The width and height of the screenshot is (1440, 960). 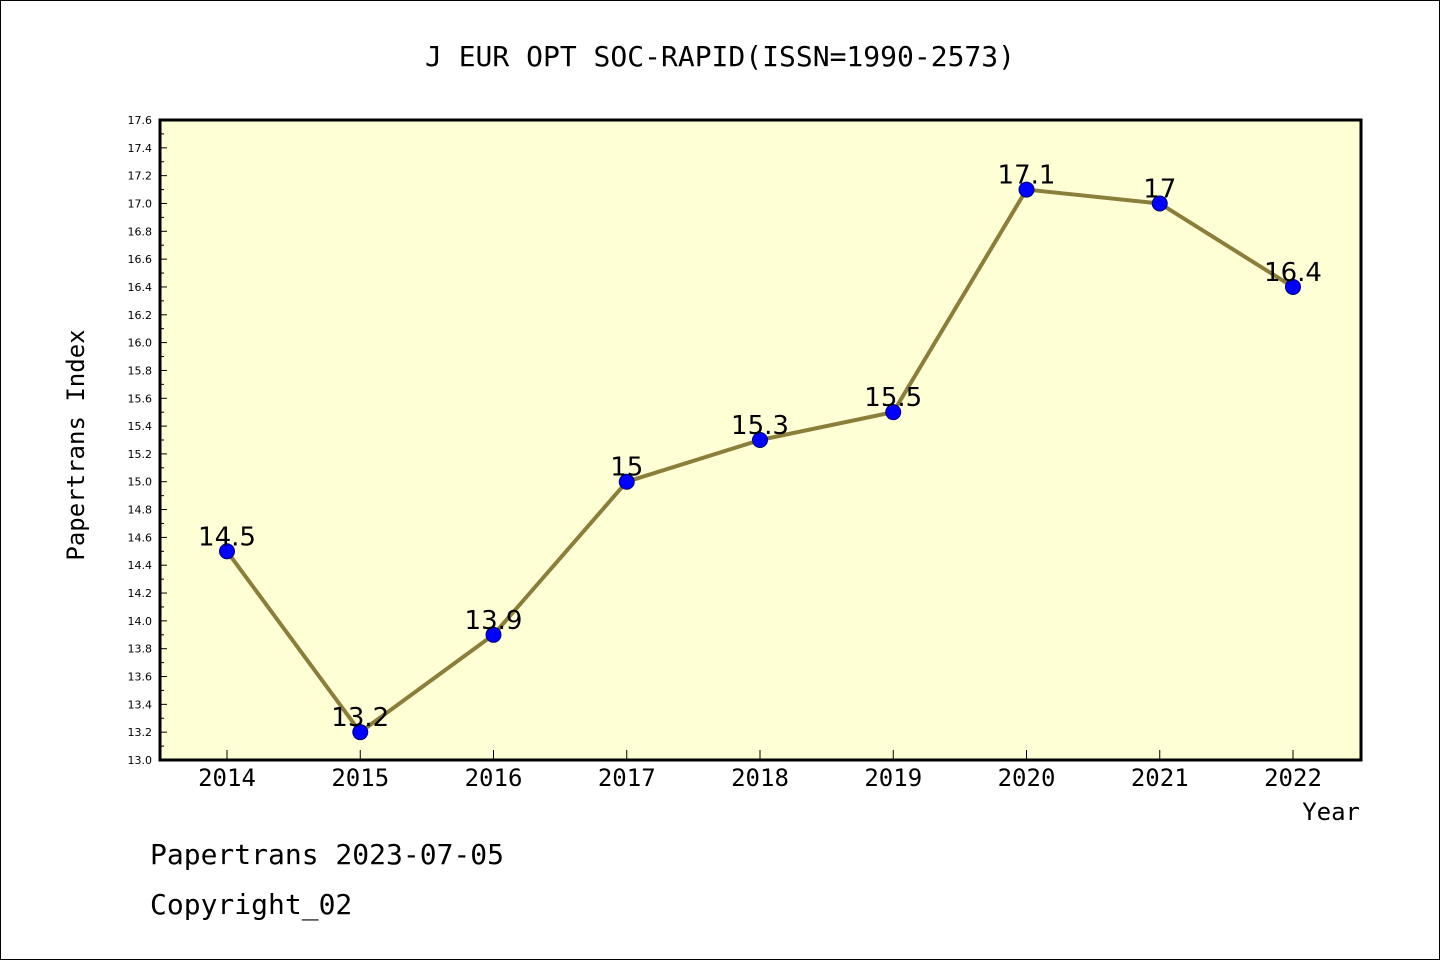 I want to click on data-label: 13.9, so click(x=494, y=621).